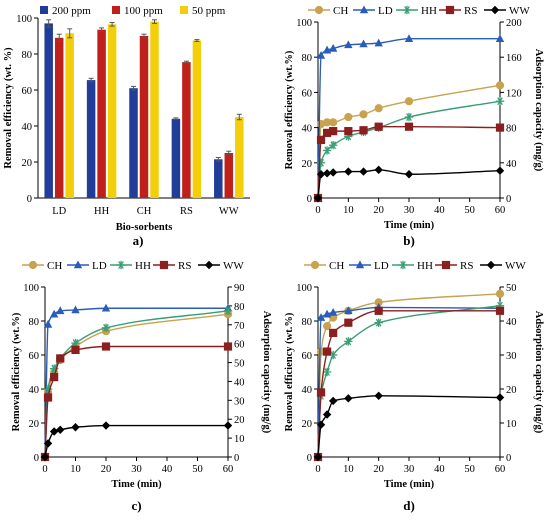 This screenshot has height=520, width=550. What do you see at coordinates (307, 164) in the screenshot?
I see `panel-b-y-tick-label: 20` at bounding box center [307, 164].